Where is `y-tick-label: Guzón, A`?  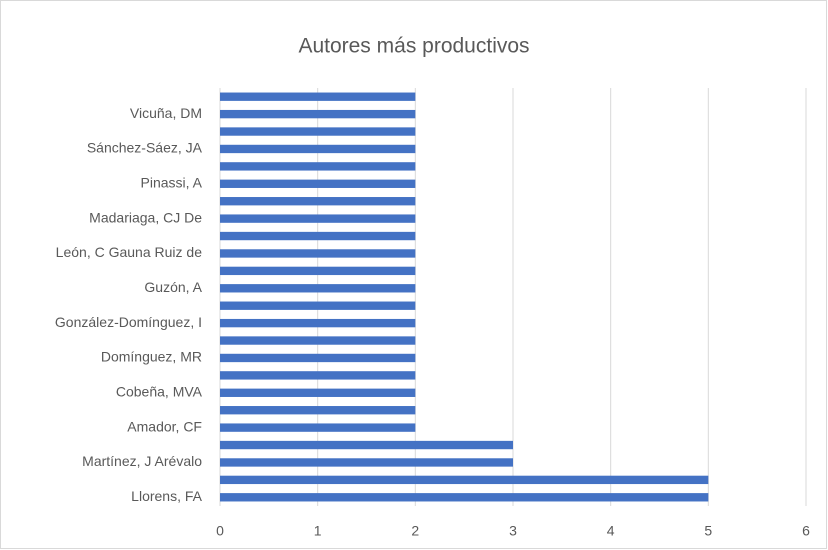
y-tick-label: Guzón, A is located at coordinates (173, 287).